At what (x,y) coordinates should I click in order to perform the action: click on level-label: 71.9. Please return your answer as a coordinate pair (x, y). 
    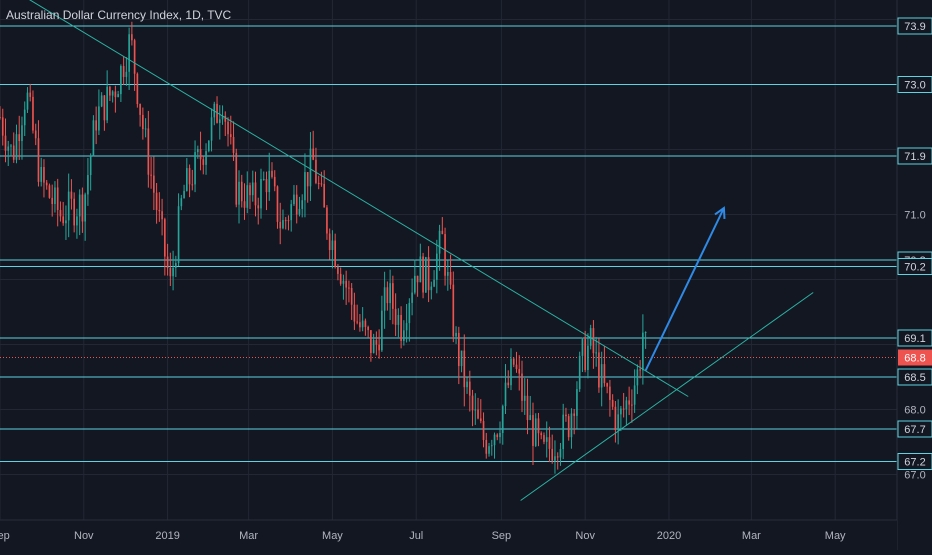
    Looking at the image, I should click on (914, 157).